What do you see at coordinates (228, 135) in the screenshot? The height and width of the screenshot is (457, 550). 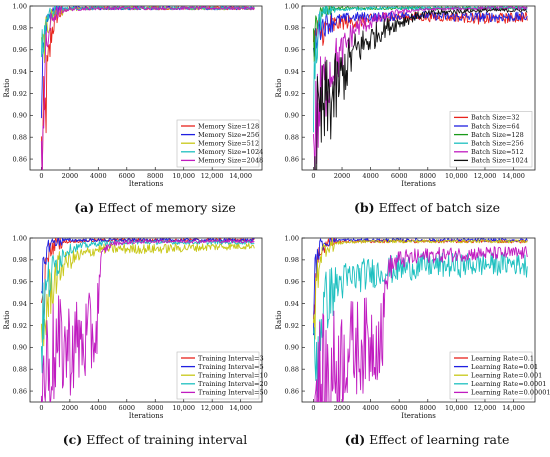 I see `legend-label: Memory Size=256` at bounding box center [228, 135].